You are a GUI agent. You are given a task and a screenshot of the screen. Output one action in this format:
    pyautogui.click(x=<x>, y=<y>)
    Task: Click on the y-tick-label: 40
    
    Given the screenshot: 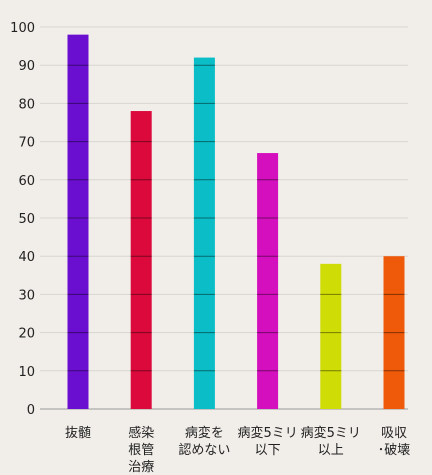 What is the action you would take?
    pyautogui.click(x=26, y=257)
    